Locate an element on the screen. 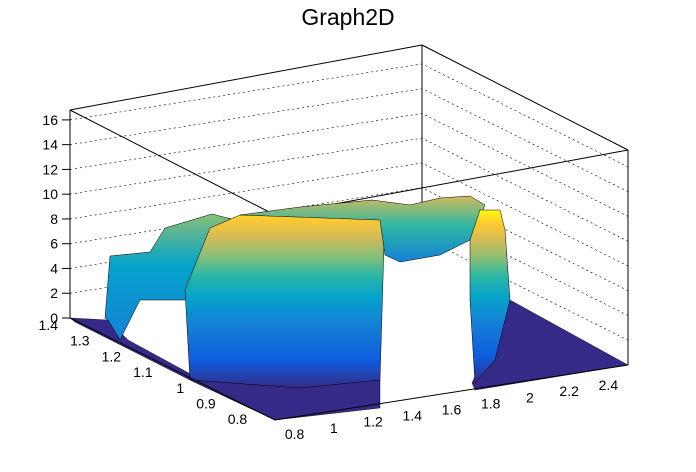  z-tick-label: 6 is located at coordinates (54, 244).